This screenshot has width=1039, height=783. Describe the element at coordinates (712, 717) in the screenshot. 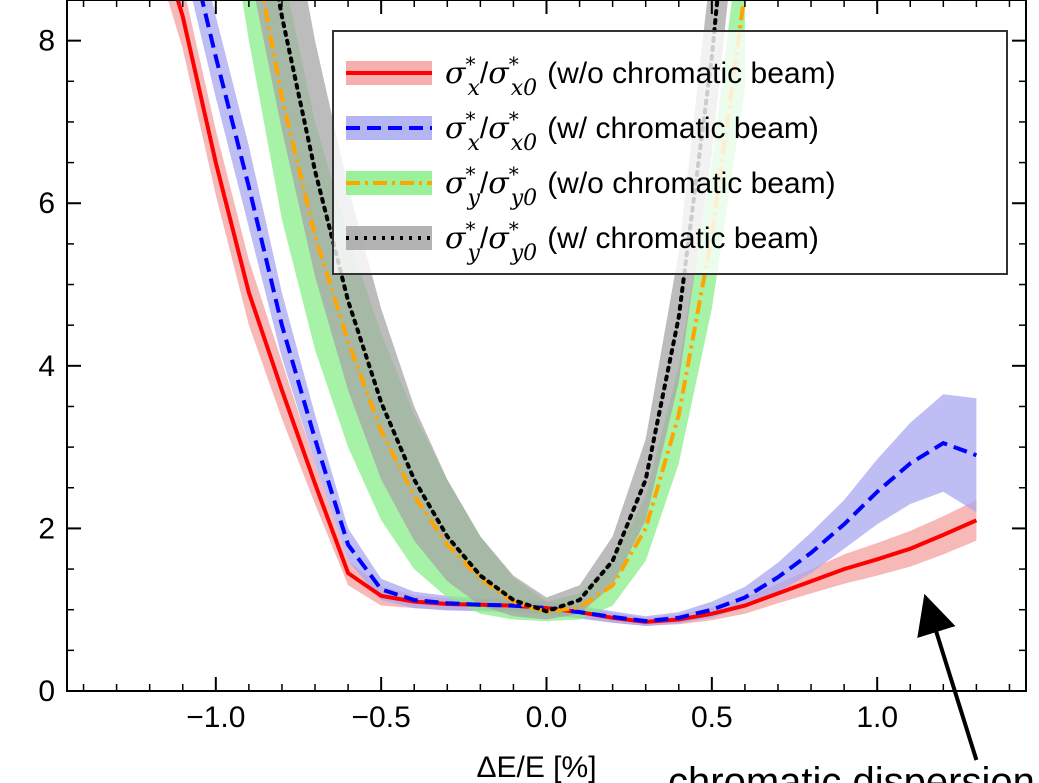

I see `x-tick-label: 0.5` at that location.